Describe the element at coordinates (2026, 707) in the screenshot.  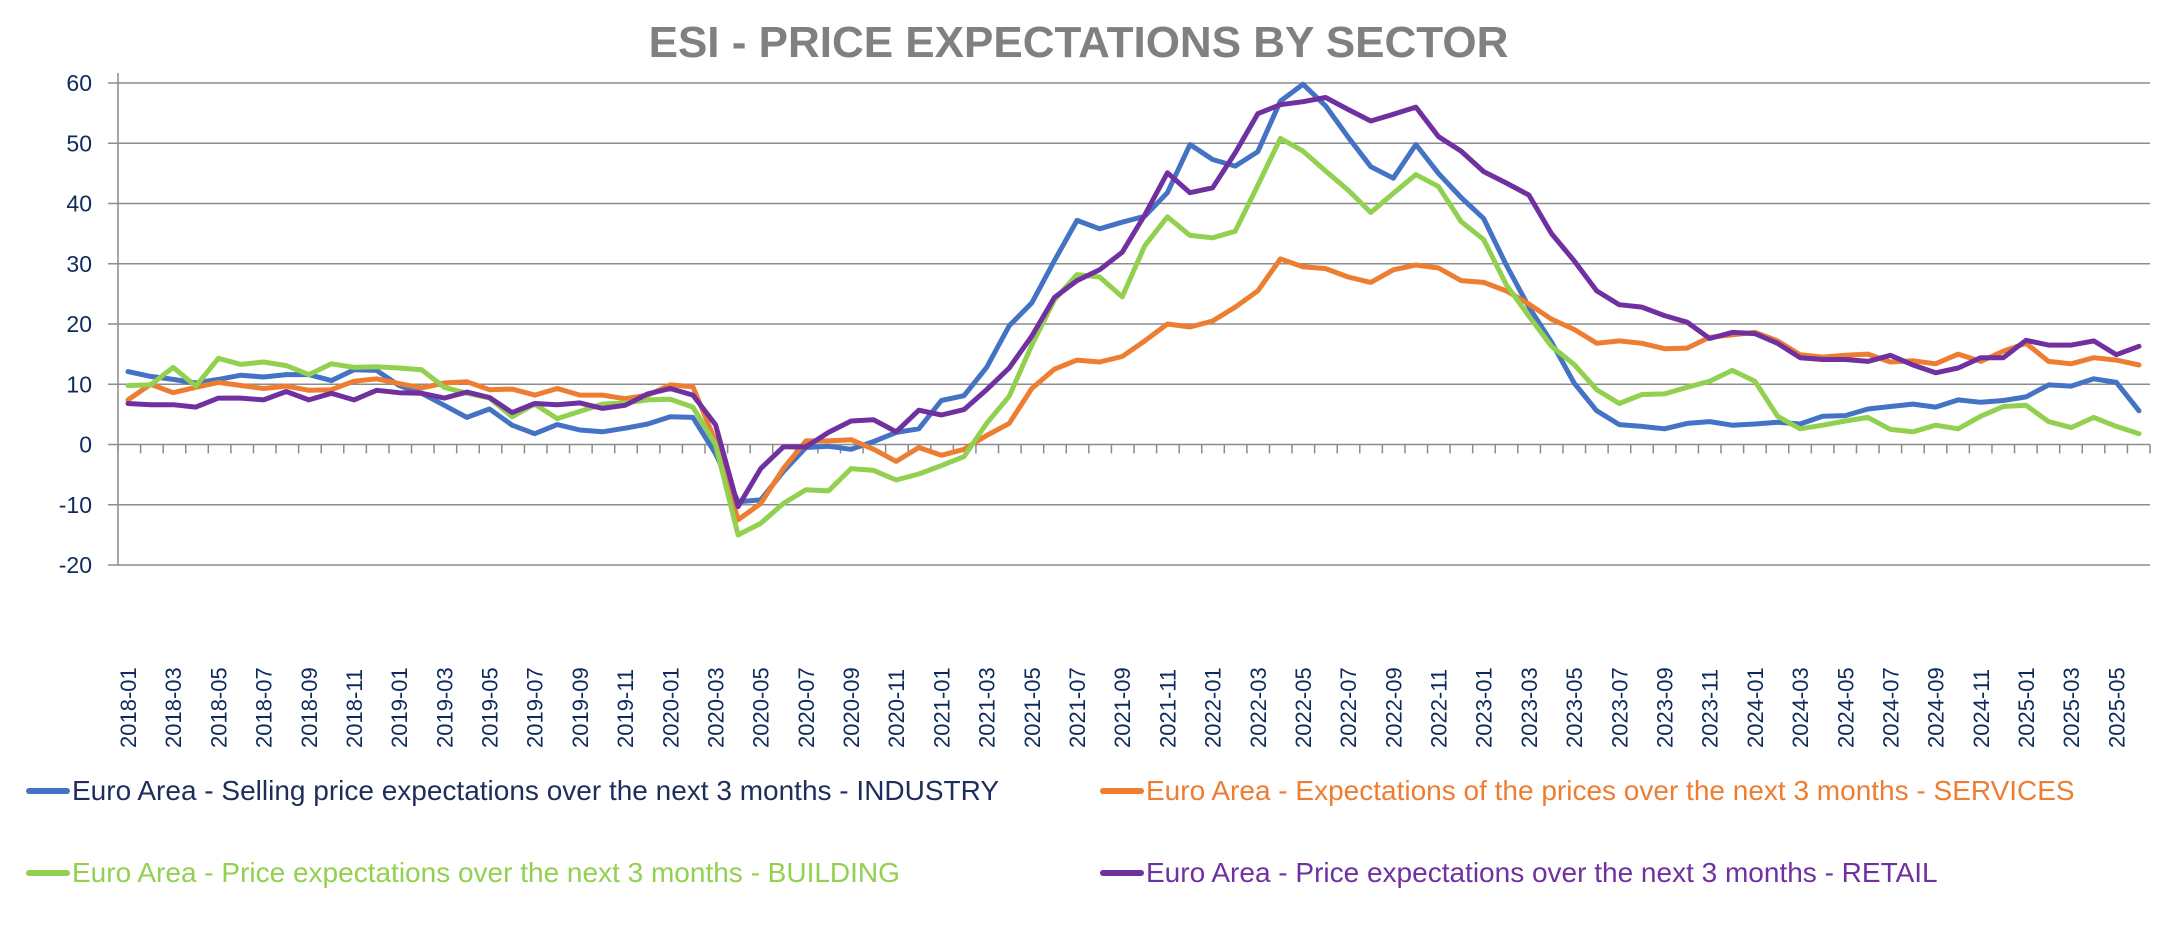
I see `x-tick-label: 2025-01` at that location.